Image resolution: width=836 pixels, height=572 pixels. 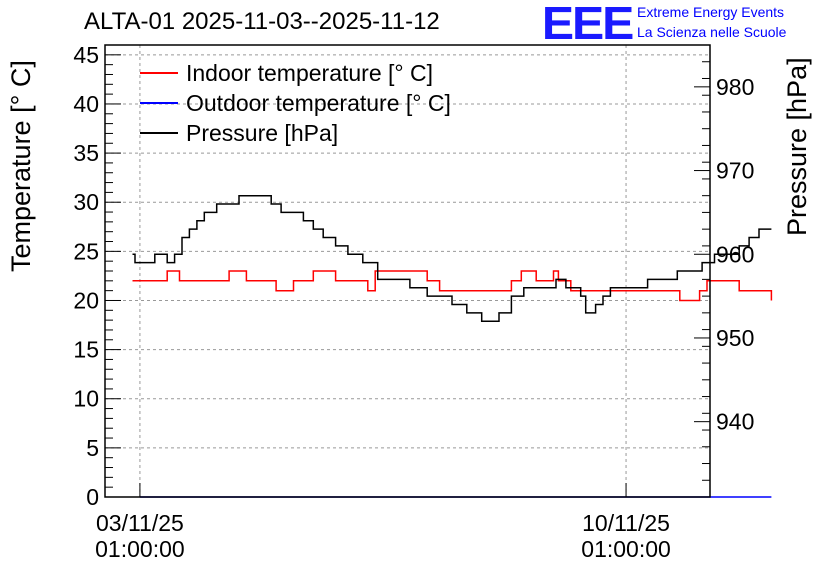 I want to click on logo-subtitle-line2: La Scienza nelle Scuole, so click(x=712, y=32).